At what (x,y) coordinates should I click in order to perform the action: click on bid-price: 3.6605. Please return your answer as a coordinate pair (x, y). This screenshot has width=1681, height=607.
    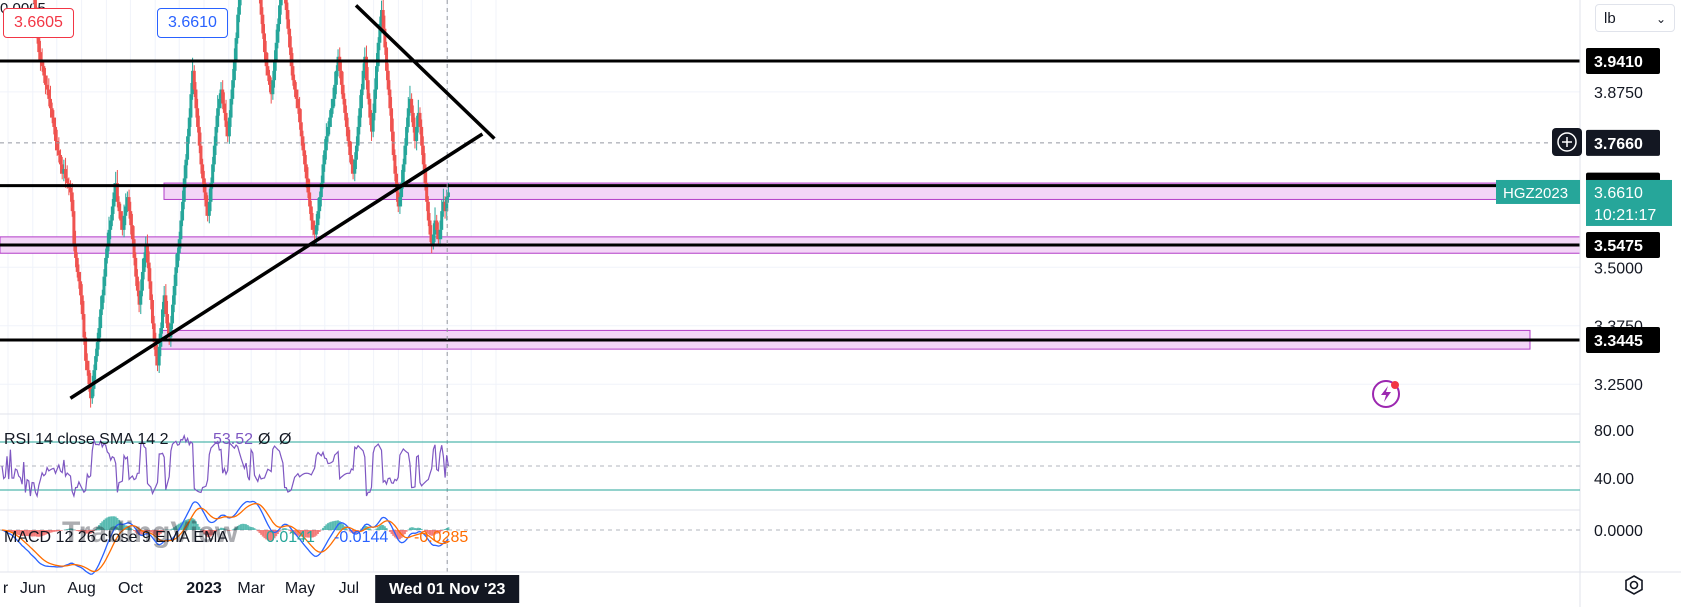
    Looking at the image, I should click on (38, 23).